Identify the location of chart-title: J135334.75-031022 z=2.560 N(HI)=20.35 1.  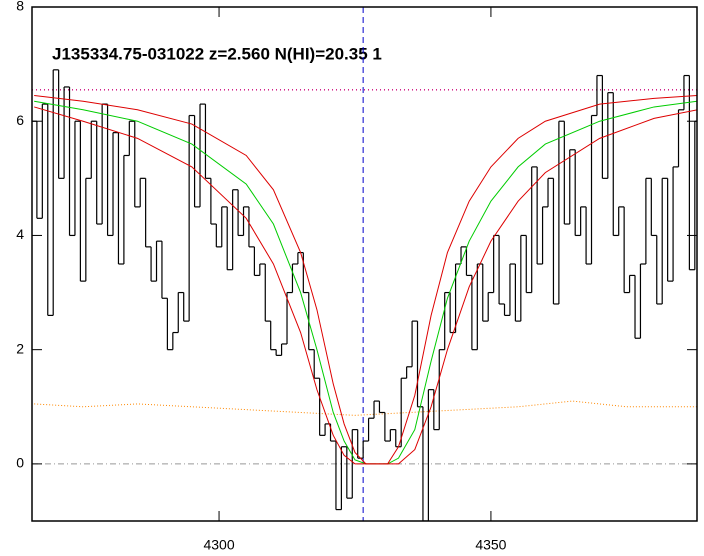
(217, 53).